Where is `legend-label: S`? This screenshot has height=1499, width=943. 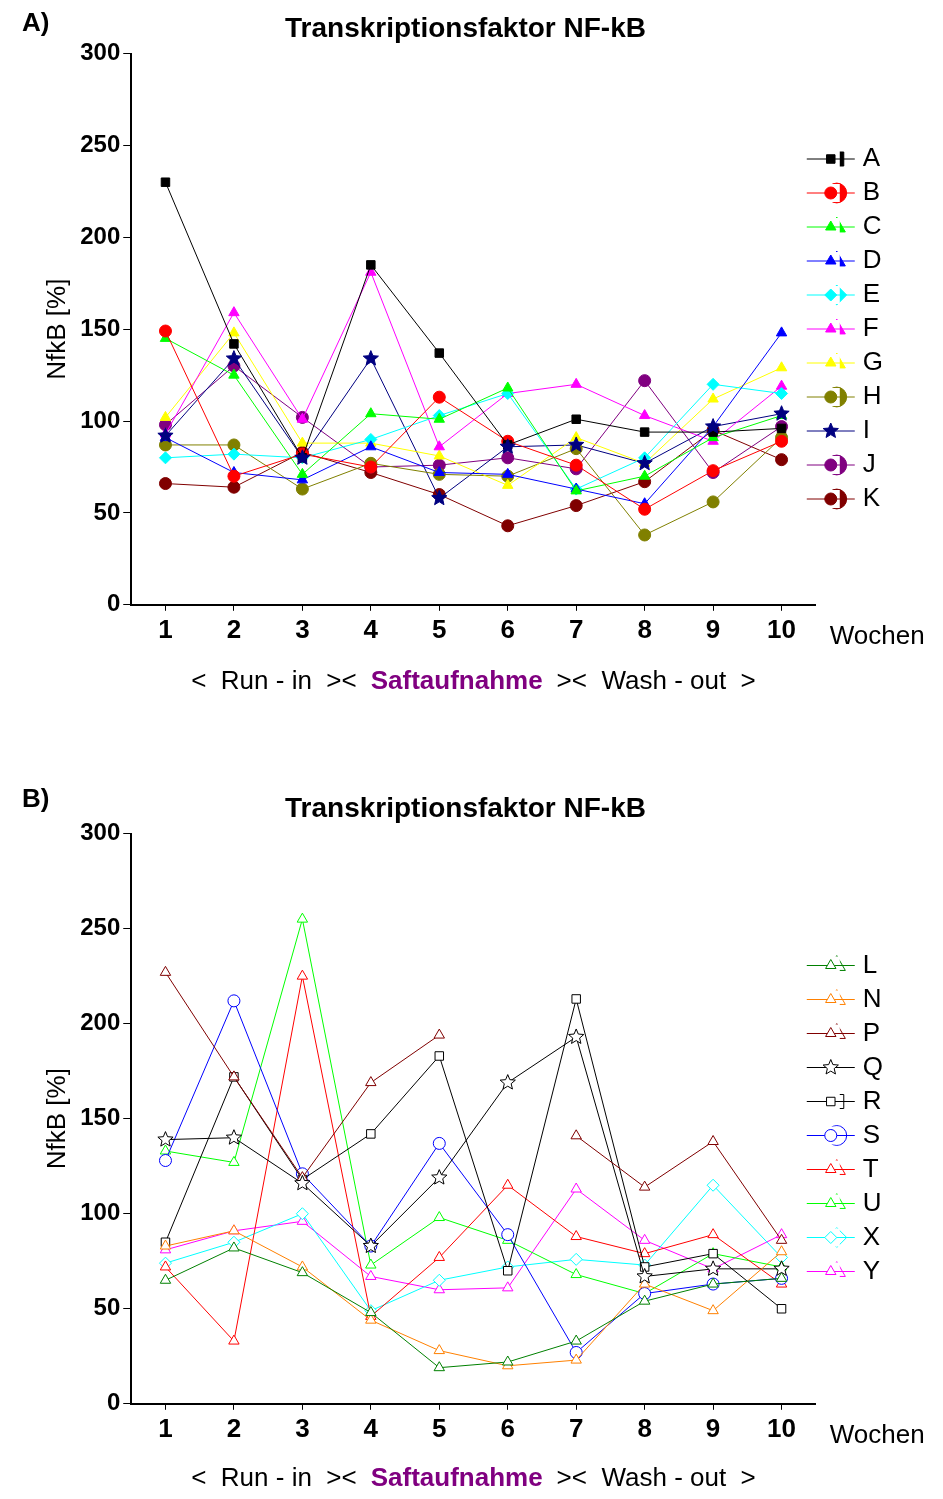 legend-label: S is located at coordinates (871, 1133).